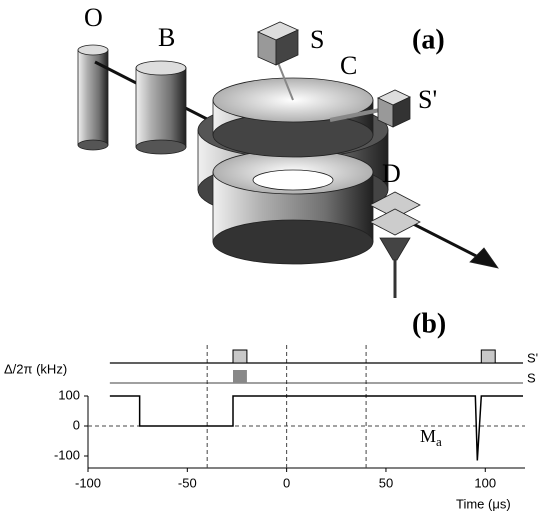 This screenshot has height=517, width=548. What do you see at coordinates (485, 482) in the screenshot?
I see `x-tick-label: 100` at bounding box center [485, 482].